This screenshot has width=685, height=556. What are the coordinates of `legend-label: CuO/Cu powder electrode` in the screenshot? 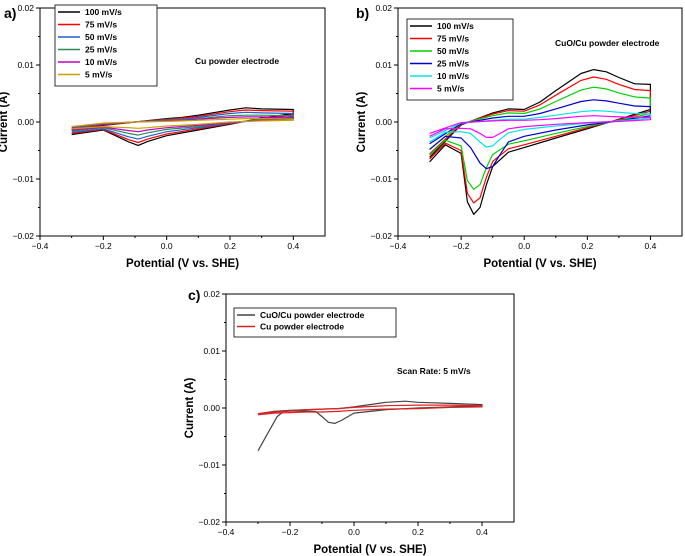 It's located at (312, 315).